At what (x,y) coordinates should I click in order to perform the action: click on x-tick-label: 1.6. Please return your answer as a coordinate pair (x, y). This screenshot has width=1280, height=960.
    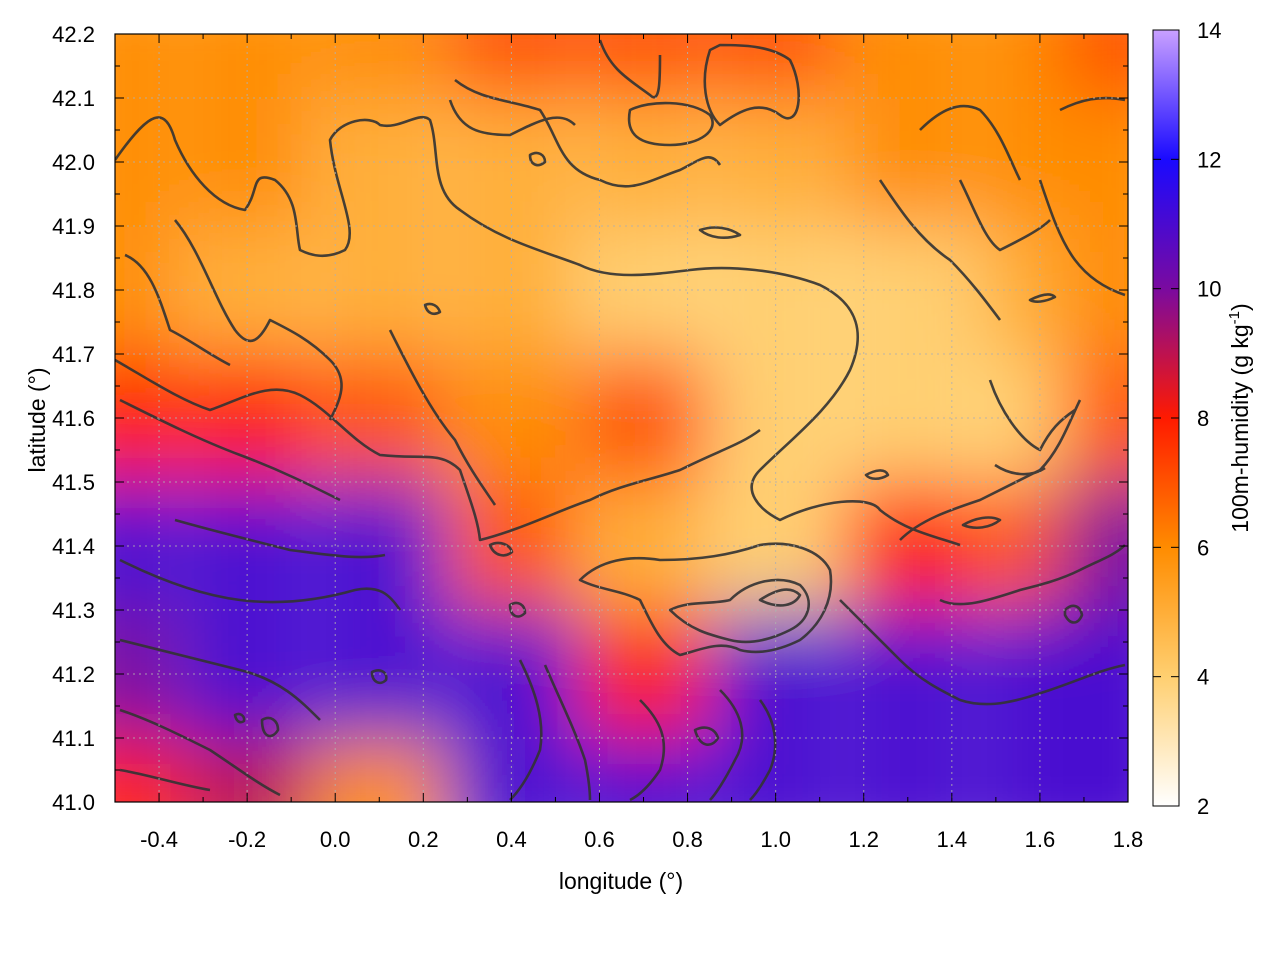
    Looking at the image, I should click on (1040, 839).